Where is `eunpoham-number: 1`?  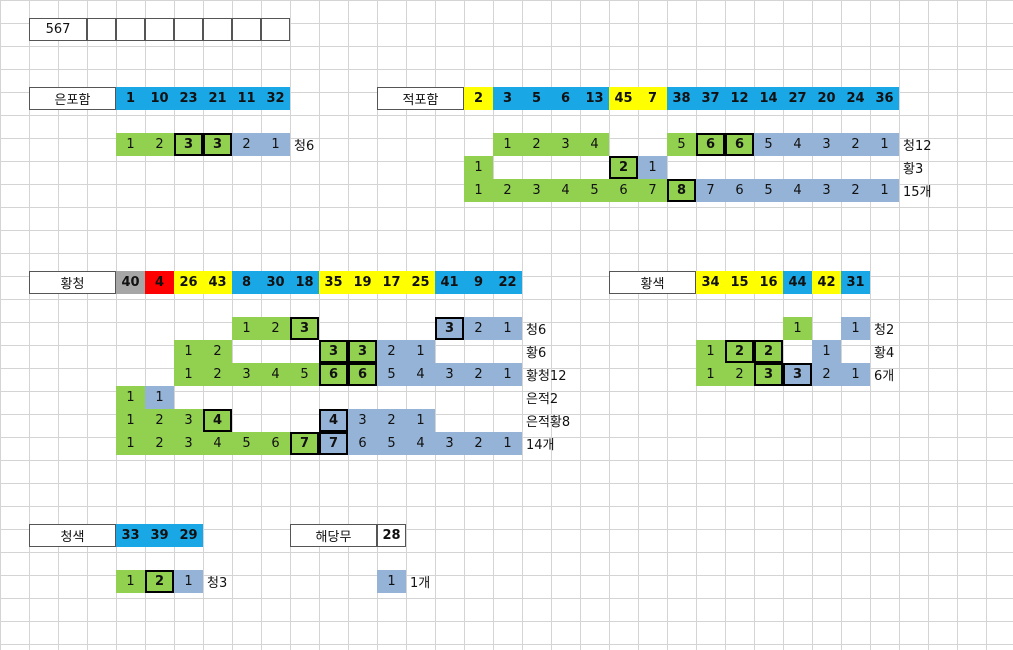 eunpoham-number: 1 is located at coordinates (130, 98).